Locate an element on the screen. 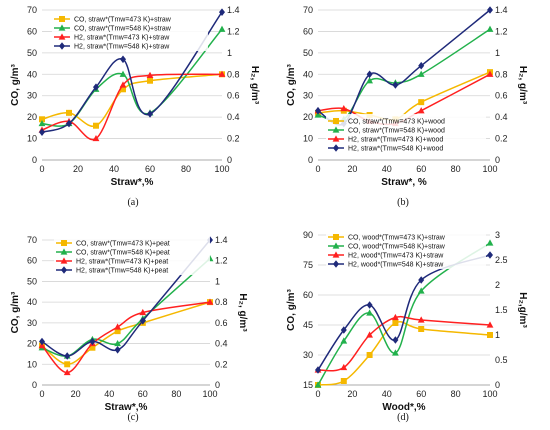 The height and width of the screenshot is (430, 550). y-left-tick-label: 45 is located at coordinates (308, 325).